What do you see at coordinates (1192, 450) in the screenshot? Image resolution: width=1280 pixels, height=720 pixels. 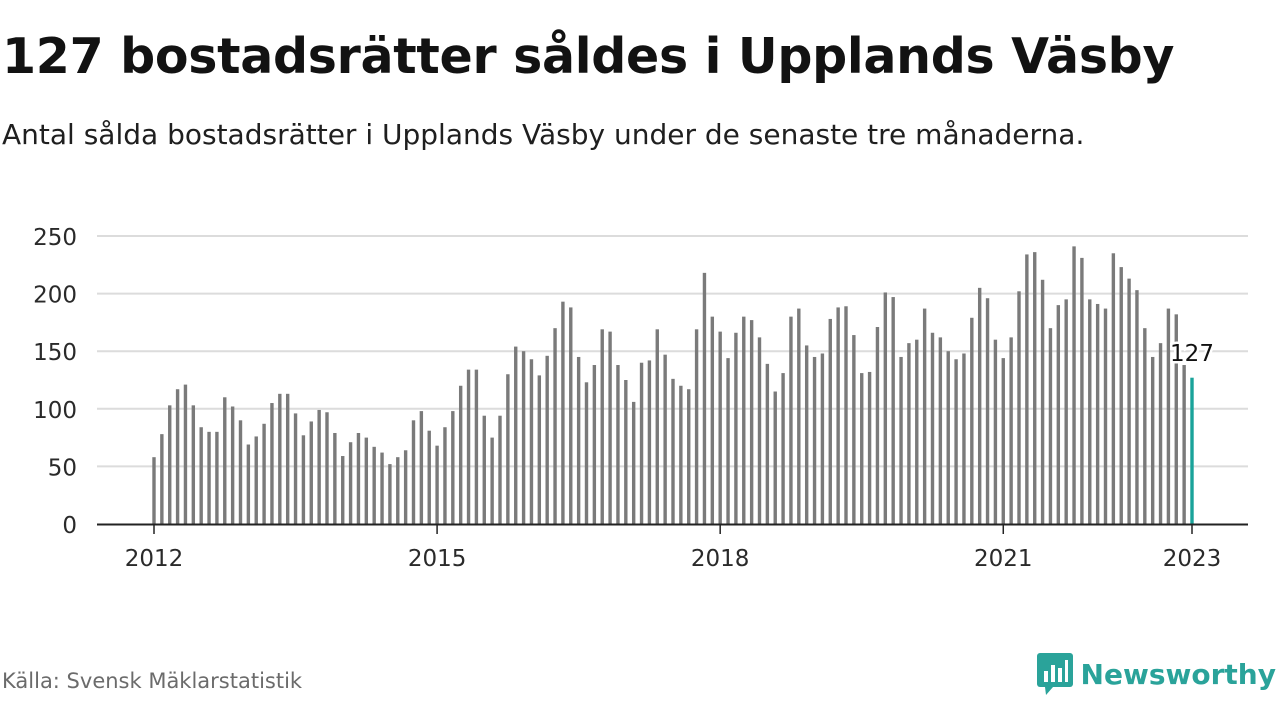 I see `bar-latest` at bounding box center [1192, 450].